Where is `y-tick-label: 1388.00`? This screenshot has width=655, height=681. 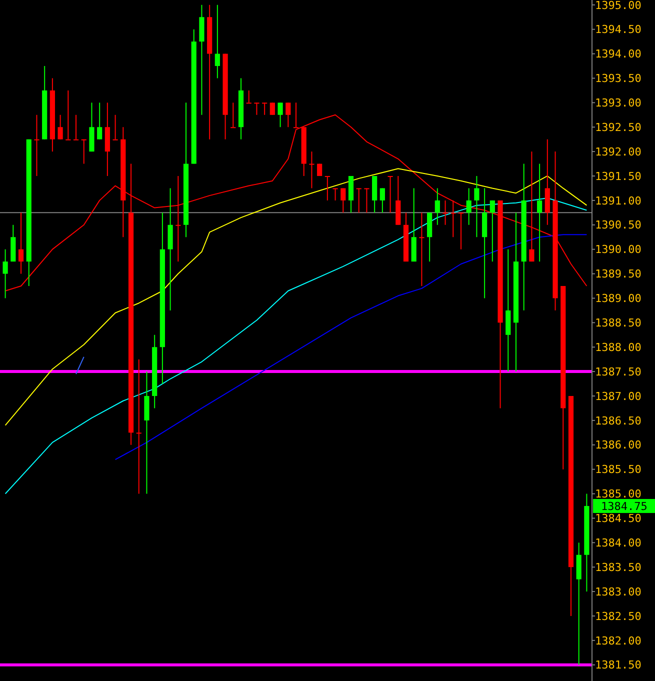 y-tick-label: 1388.00 is located at coordinates (618, 347).